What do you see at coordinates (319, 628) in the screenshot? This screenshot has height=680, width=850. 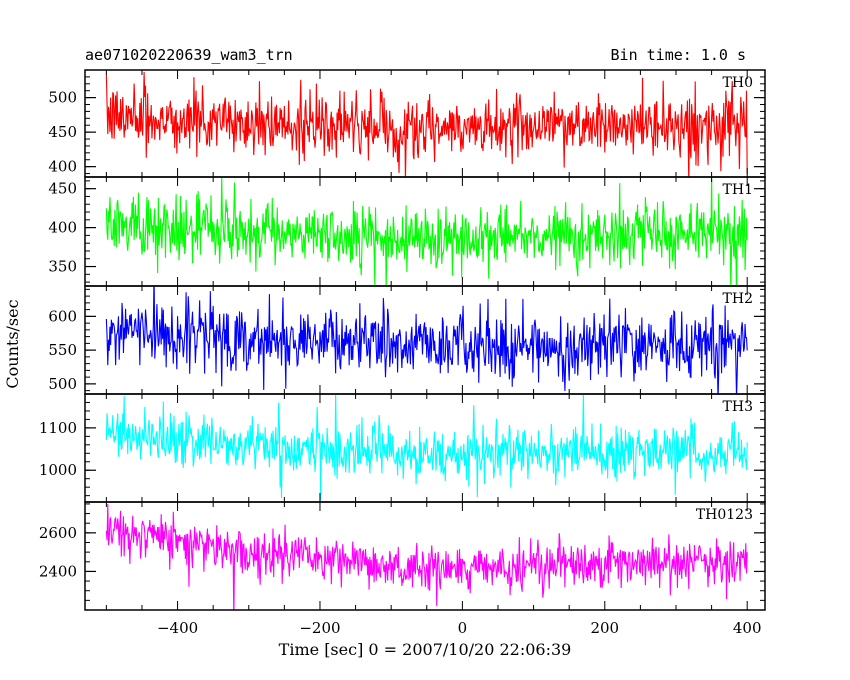 I see `x-tick-label: −200` at bounding box center [319, 628].